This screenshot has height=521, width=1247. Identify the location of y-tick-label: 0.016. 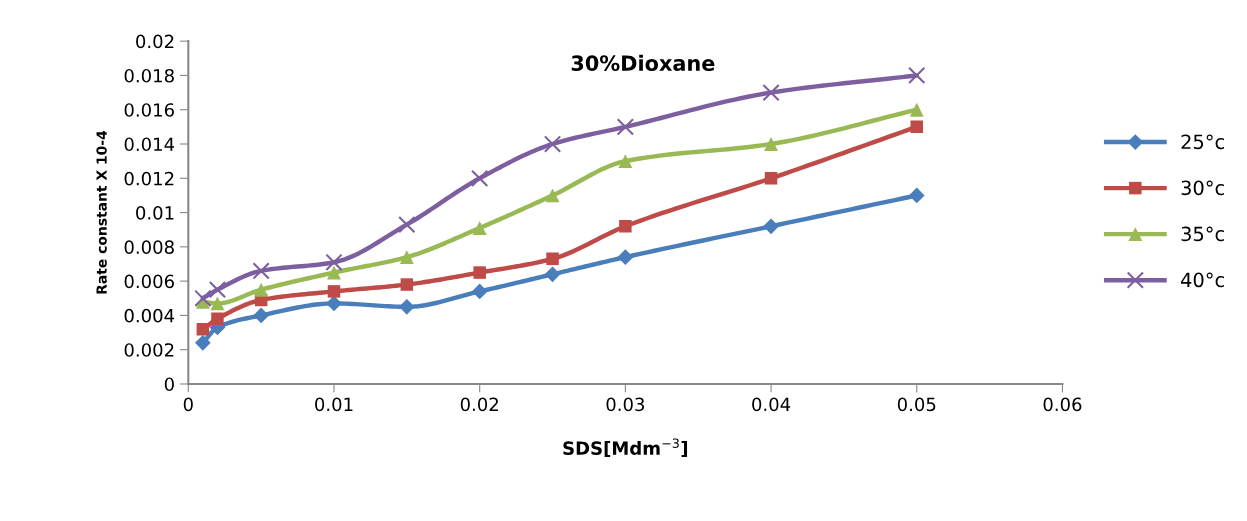
(149, 110).